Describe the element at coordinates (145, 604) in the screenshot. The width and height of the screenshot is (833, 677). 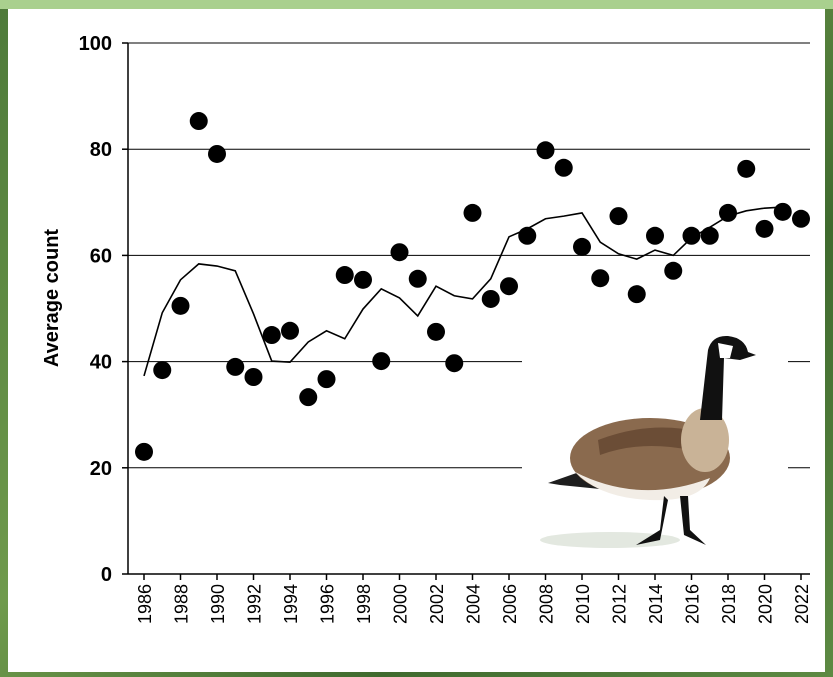
I see `x-tick-label: 1986` at that location.